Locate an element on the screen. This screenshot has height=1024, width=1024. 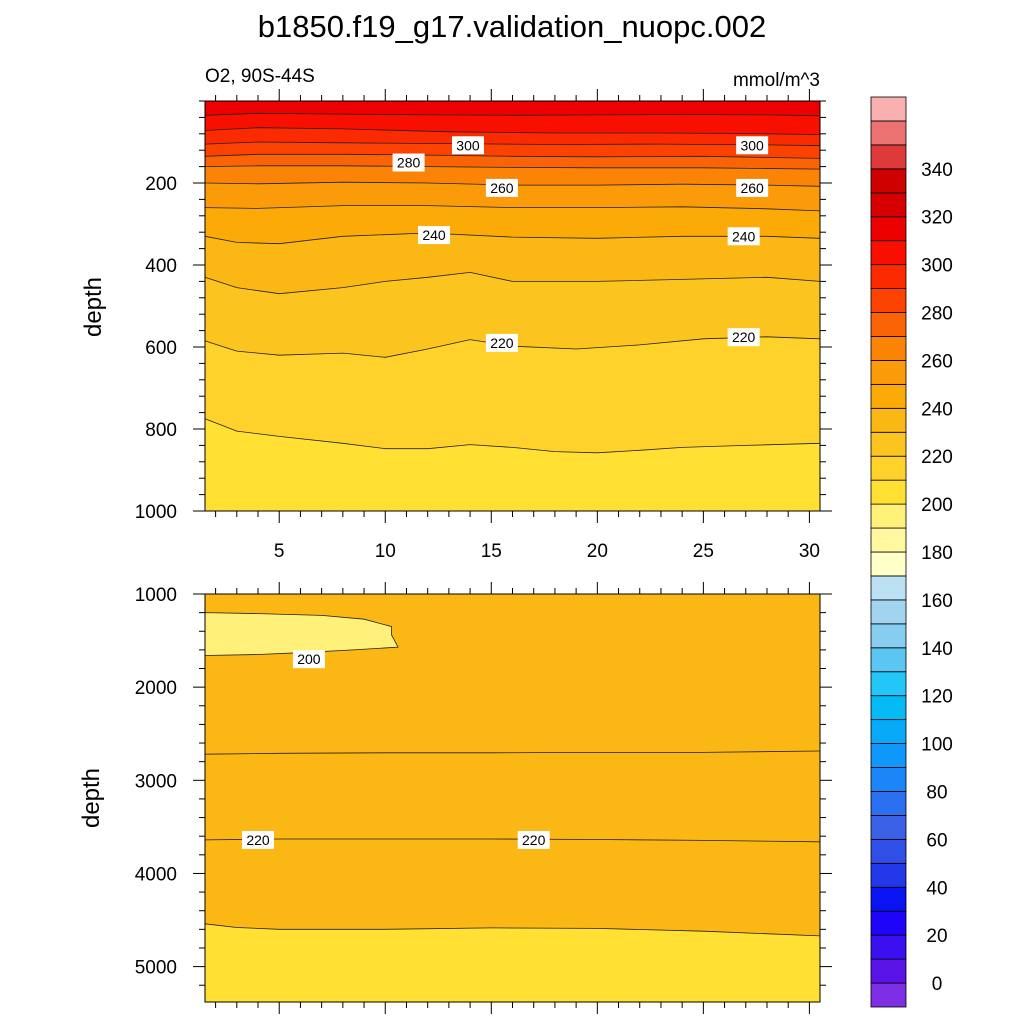
contour-label-text: 260 is located at coordinates (502, 188).